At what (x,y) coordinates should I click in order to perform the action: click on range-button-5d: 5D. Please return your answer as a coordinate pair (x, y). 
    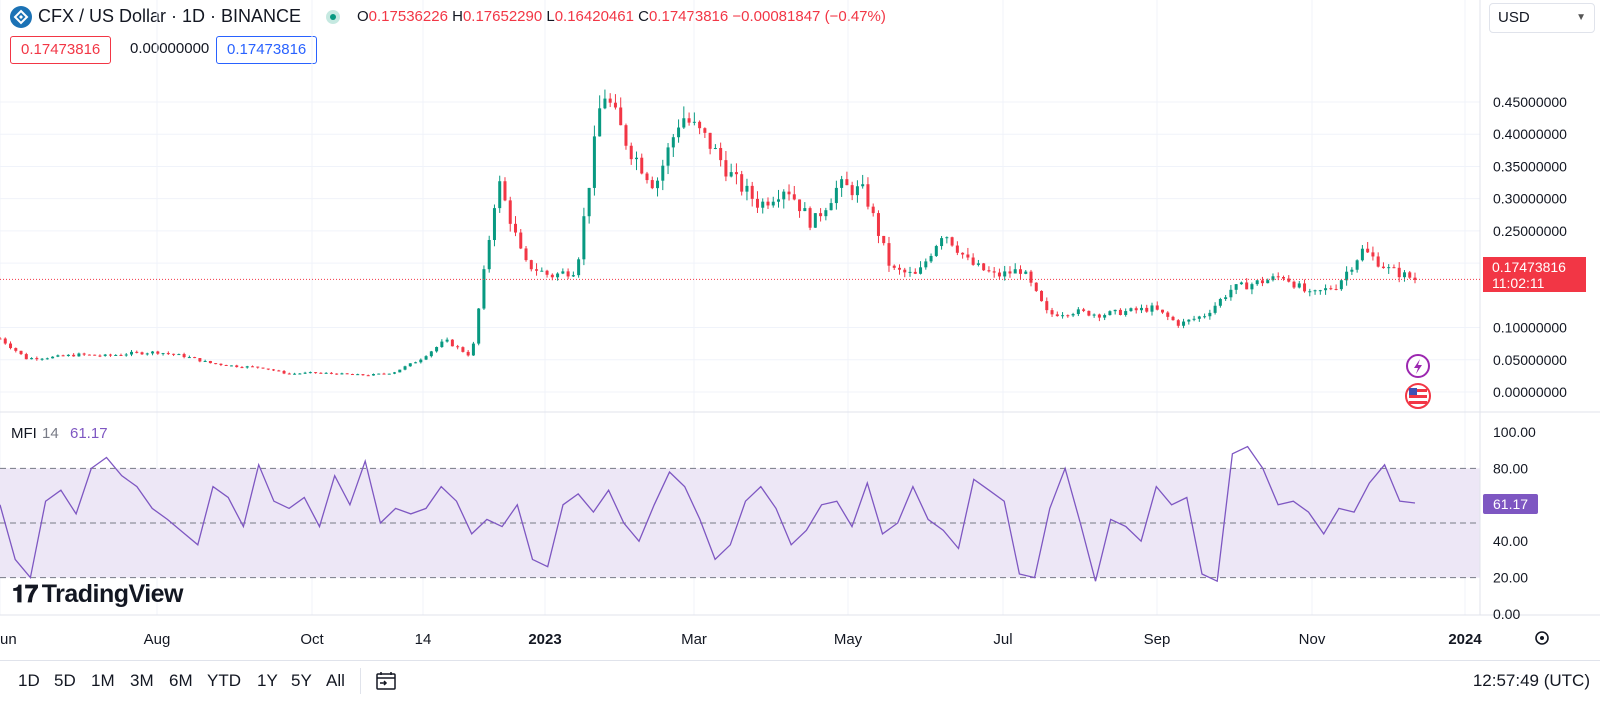
    Looking at the image, I should click on (65, 680).